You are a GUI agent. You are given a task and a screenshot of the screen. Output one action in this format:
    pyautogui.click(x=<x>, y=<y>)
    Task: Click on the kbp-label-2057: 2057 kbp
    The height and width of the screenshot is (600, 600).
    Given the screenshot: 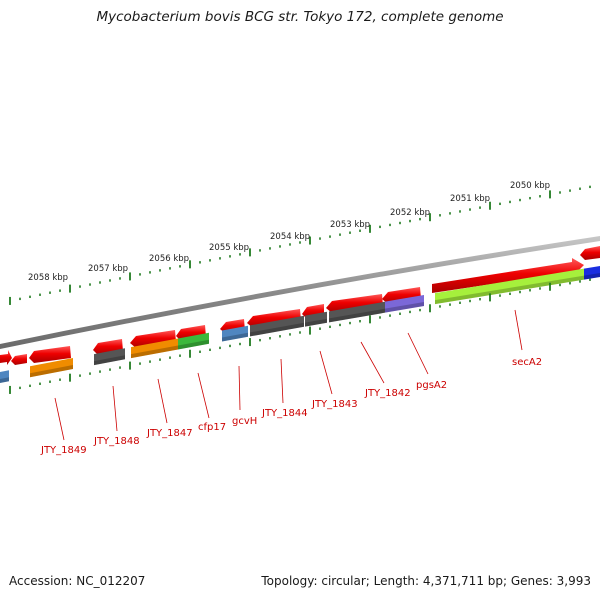 What is the action you would take?
    pyautogui.click(x=108, y=269)
    